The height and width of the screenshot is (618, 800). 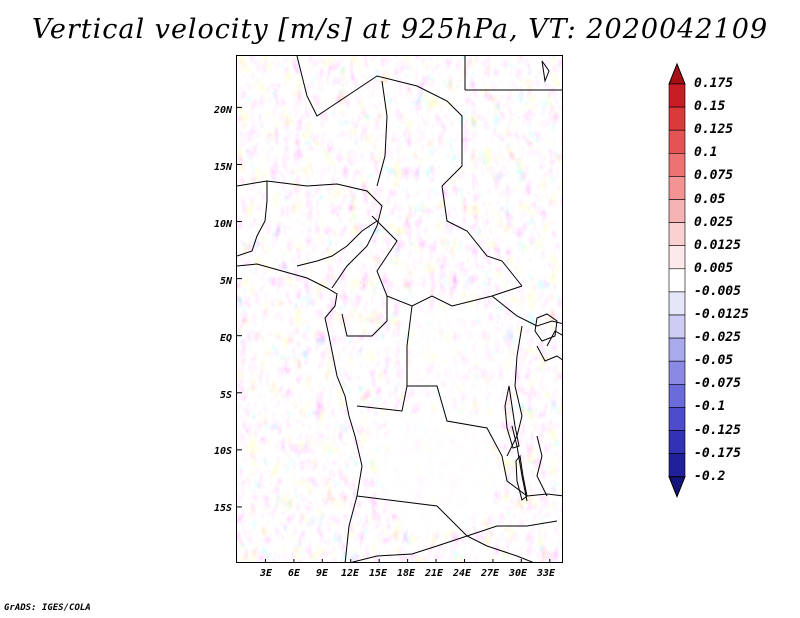 What do you see at coordinates (721, 314) in the screenshot?
I see `colorbar-label: -0.0125` at bounding box center [721, 314].